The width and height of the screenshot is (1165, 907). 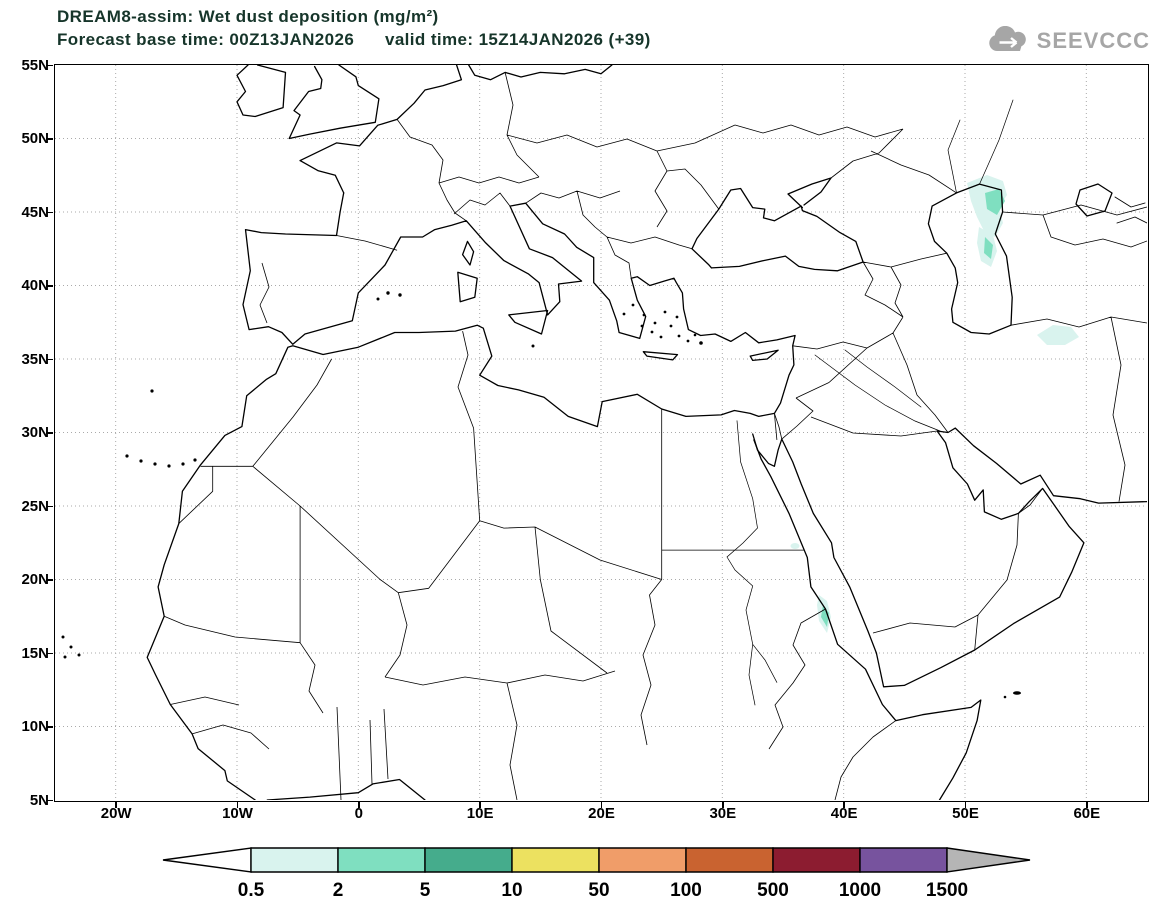 What do you see at coordinates (251, 890) in the screenshot?
I see `legend-tick-label: 0.5` at bounding box center [251, 890].